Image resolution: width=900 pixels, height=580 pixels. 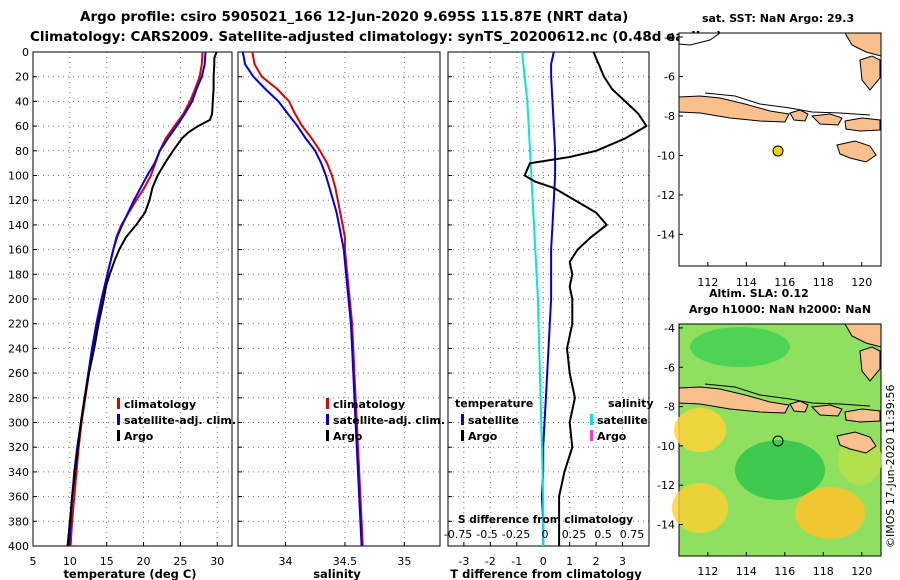 What do you see at coordinates (18, 200) in the screenshot?
I see `y-tick-label: 120` at bounding box center [18, 200].